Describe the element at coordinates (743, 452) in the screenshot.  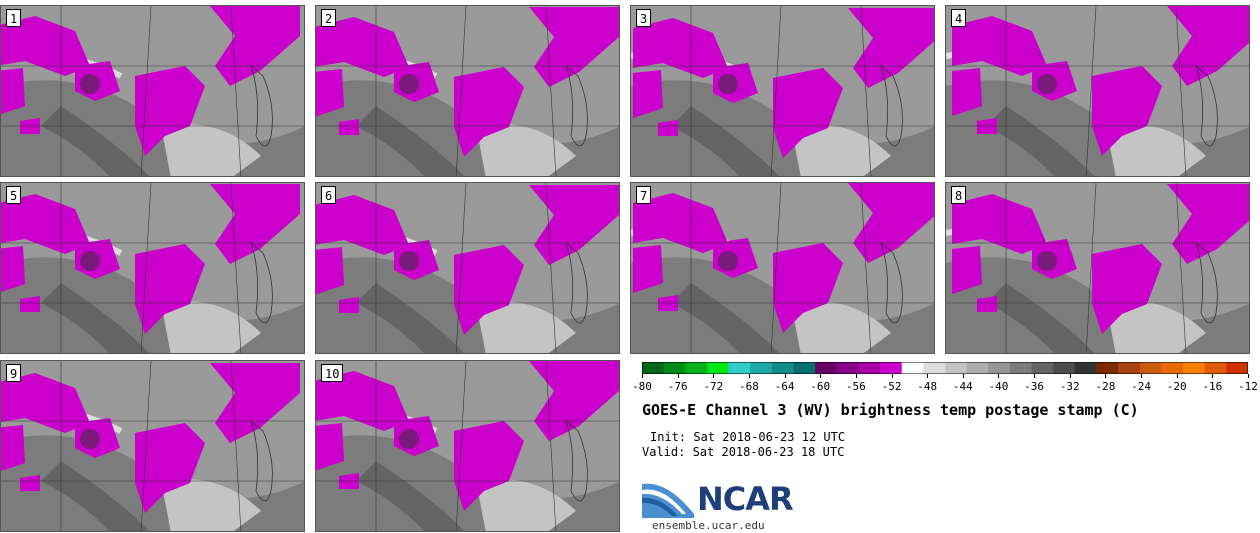
I see `valid-time: Valid: Sat 2018-06-23 18 UTC` at that location.